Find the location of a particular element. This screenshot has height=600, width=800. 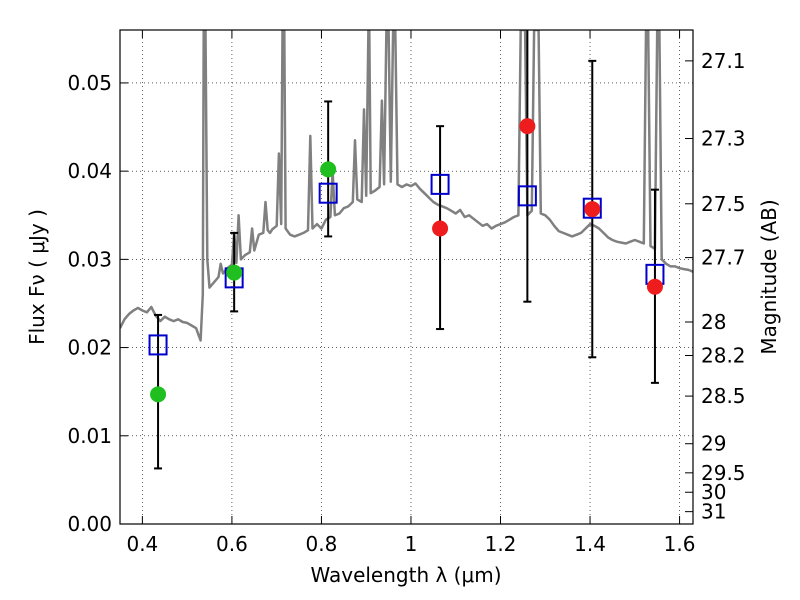

y2-tick-label: 28.5 is located at coordinates (723, 396).